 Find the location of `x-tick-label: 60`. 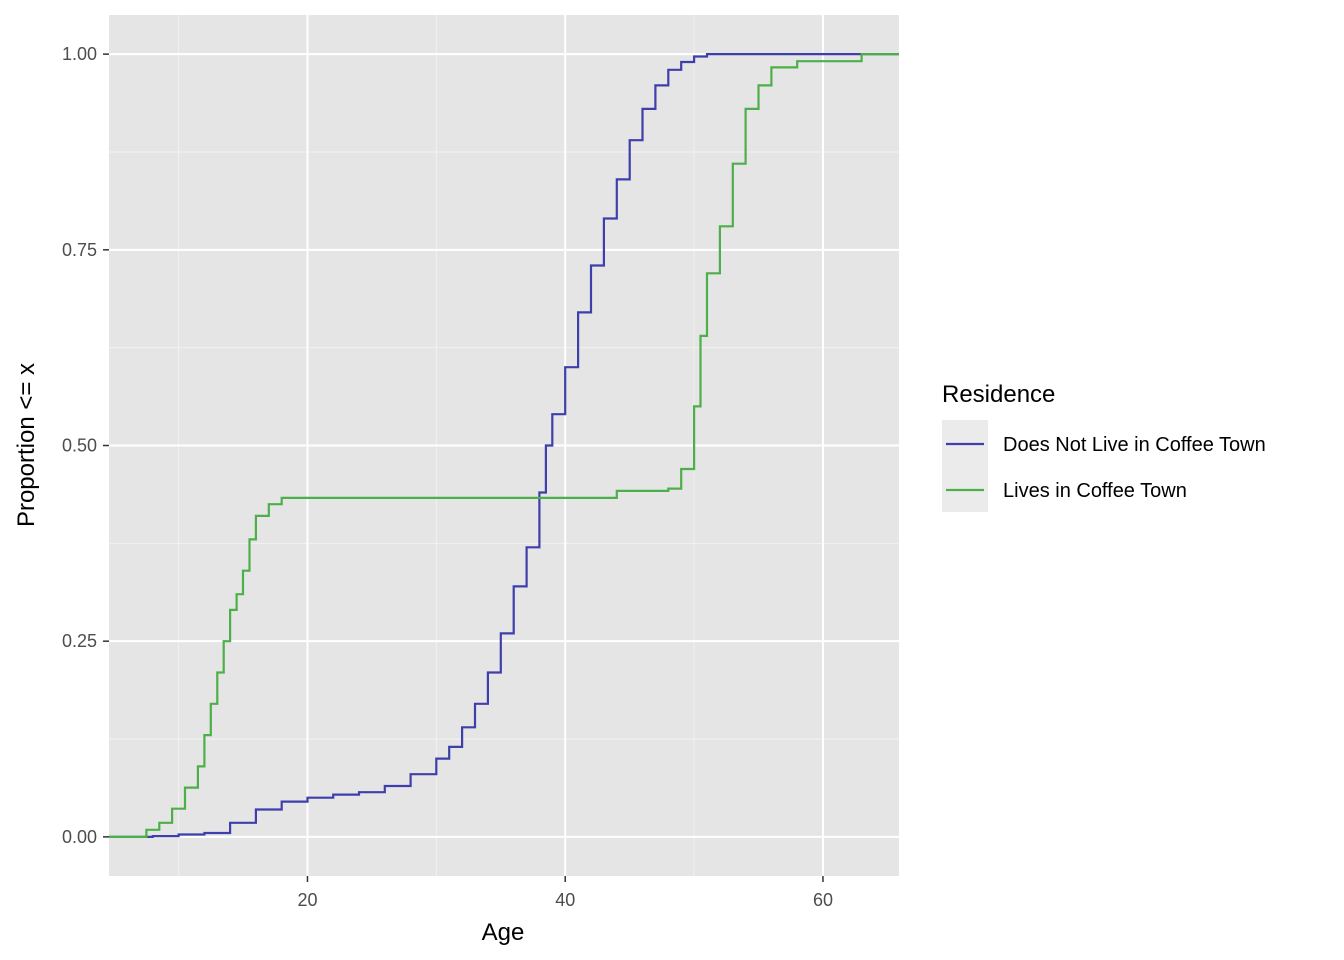

x-tick-label: 60 is located at coordinates (823, 900).